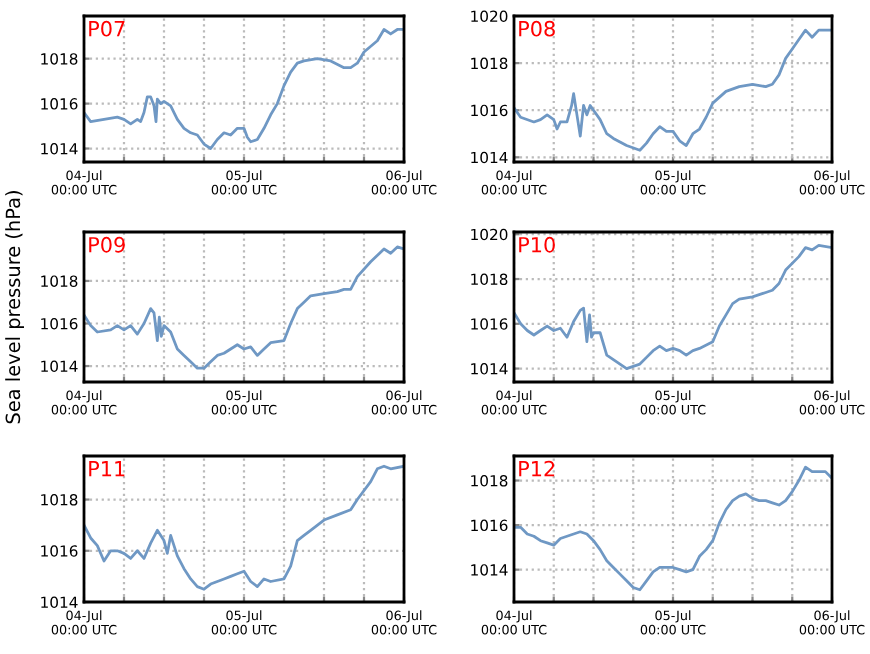 The width and height of the screenshot is (870, 654). What do you see at coordinates (107, 244) in the screenshot?
I see `chart-title: P09` at bounding box center [107, 244].